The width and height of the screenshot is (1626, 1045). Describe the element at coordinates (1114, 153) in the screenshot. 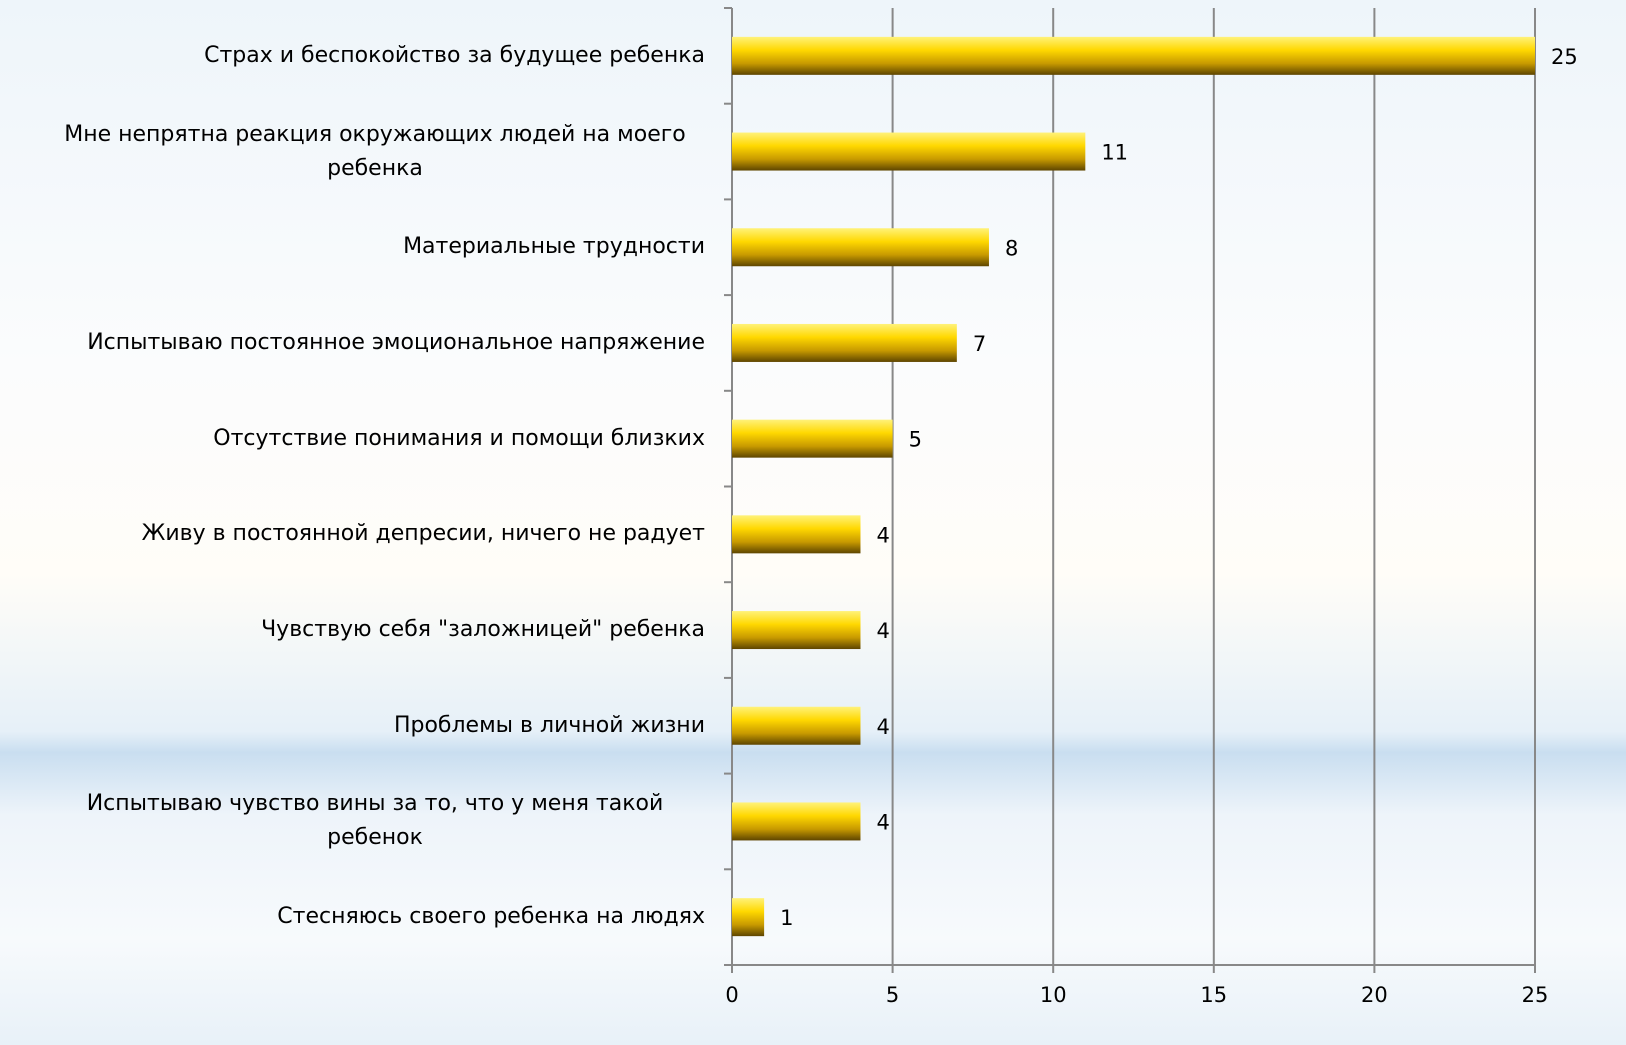

I see `value-label: 11` at that location.